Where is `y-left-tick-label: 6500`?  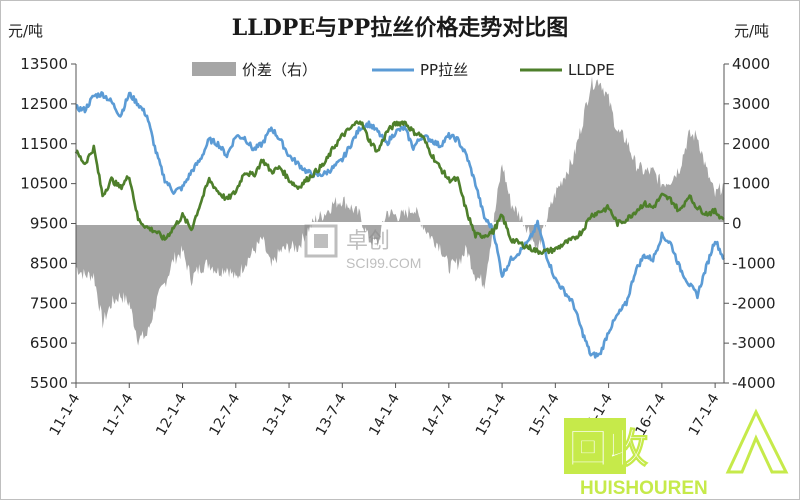
y-left-tick-label: 6500 is located at coordinates (49, 343).